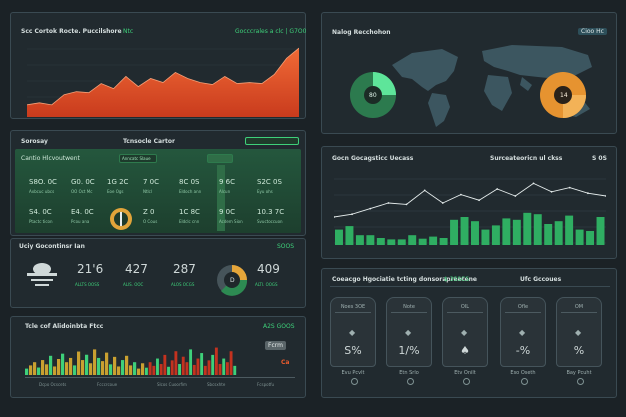 Image resolution: width=626 pixels, height=417 pixels. What do you see at coordinates (409, 341) in the screenshot?
I see `metric-card: Note ◆ 1/% Etn Srlo` at bounding box center [409, 341].